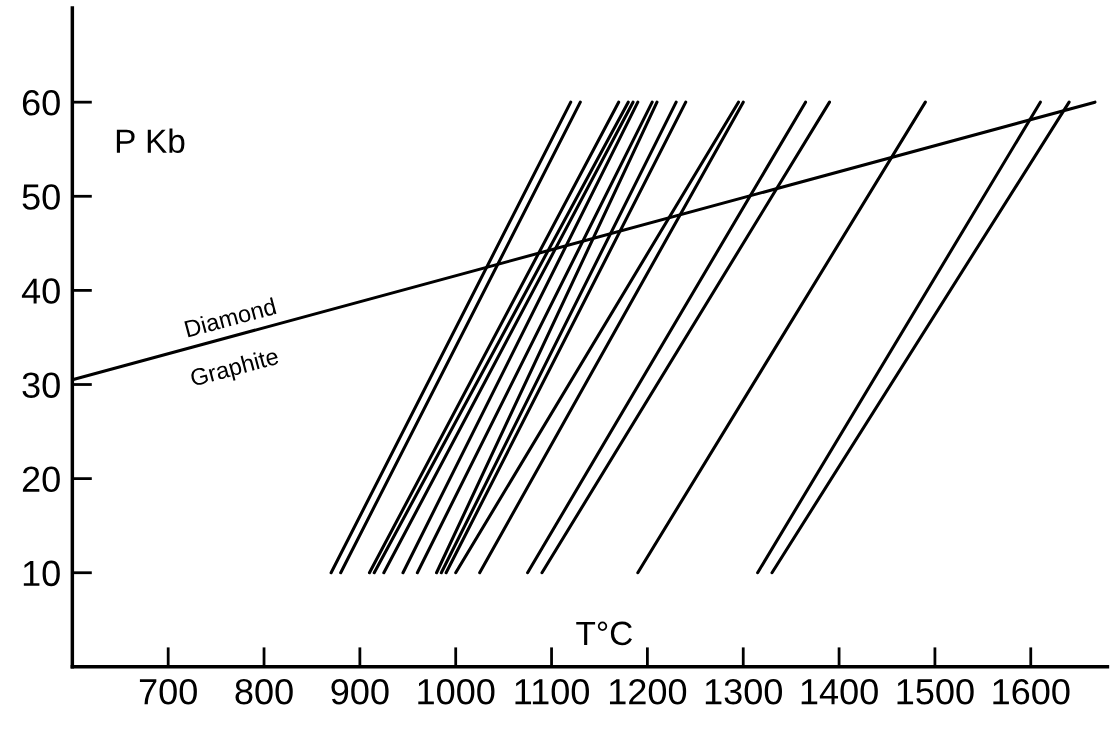 Image resolution: width=1113 pixels, height=732 pixels. What do you see at coordinates (41, 479) in the screenshot?
I see `y-tick-label: 20` at bounding box center [41, 479].